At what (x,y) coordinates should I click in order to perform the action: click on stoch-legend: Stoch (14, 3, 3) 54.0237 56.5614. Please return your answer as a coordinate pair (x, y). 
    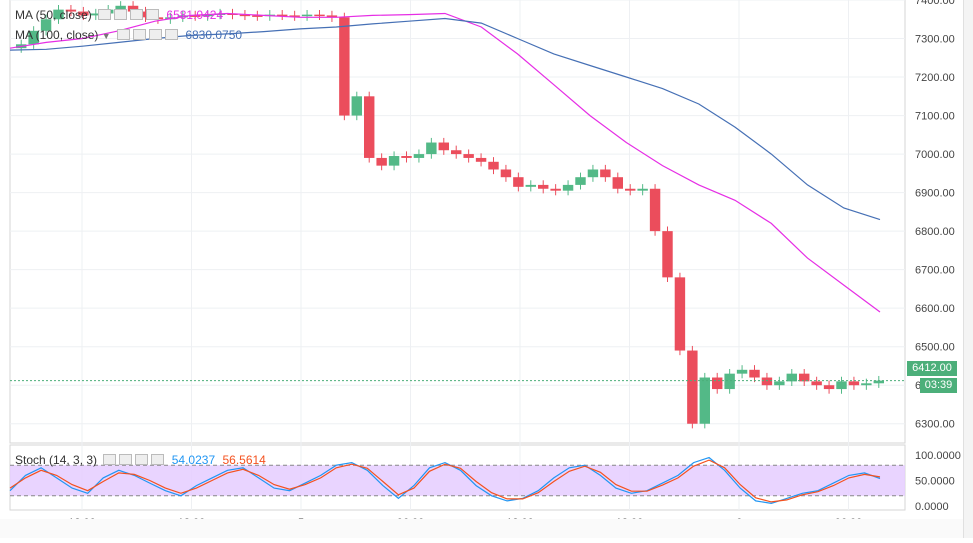
    Looking at the image, I should click on (140, 460).